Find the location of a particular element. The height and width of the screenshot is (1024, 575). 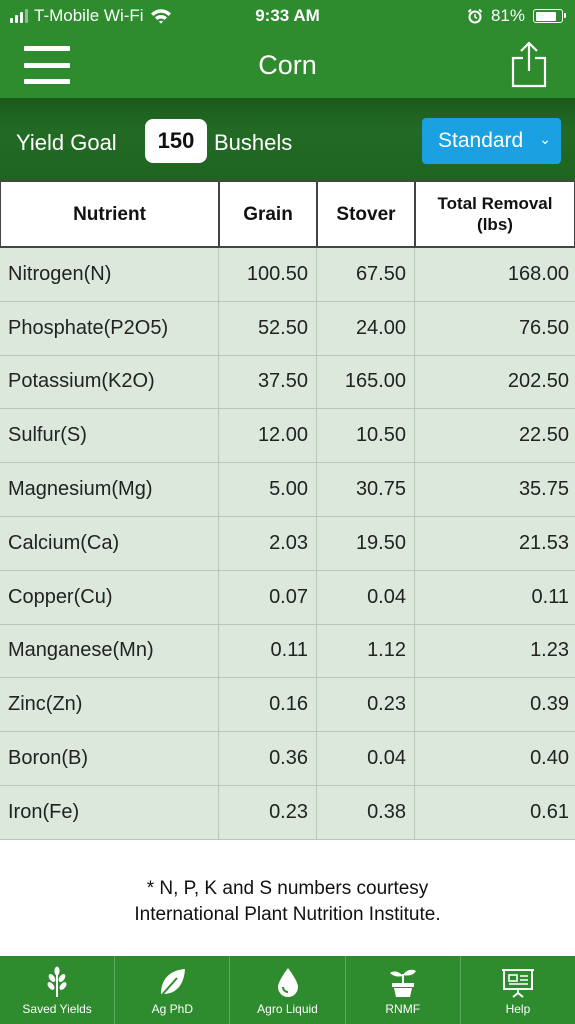

nutrient-cell: Phosphate(P2O5) is located at coordinates (109, 328).